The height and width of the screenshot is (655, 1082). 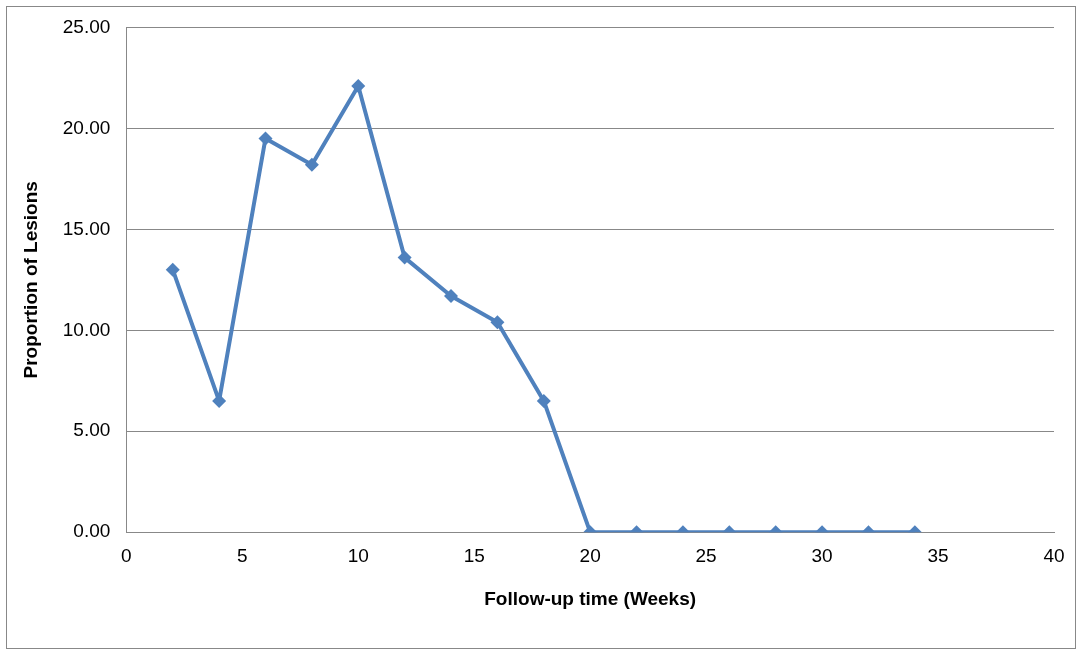 What do you see at coordinates (474, 556) in the screenshot?
I see `x-tick-label: 15` at bounding box center [474, 556].